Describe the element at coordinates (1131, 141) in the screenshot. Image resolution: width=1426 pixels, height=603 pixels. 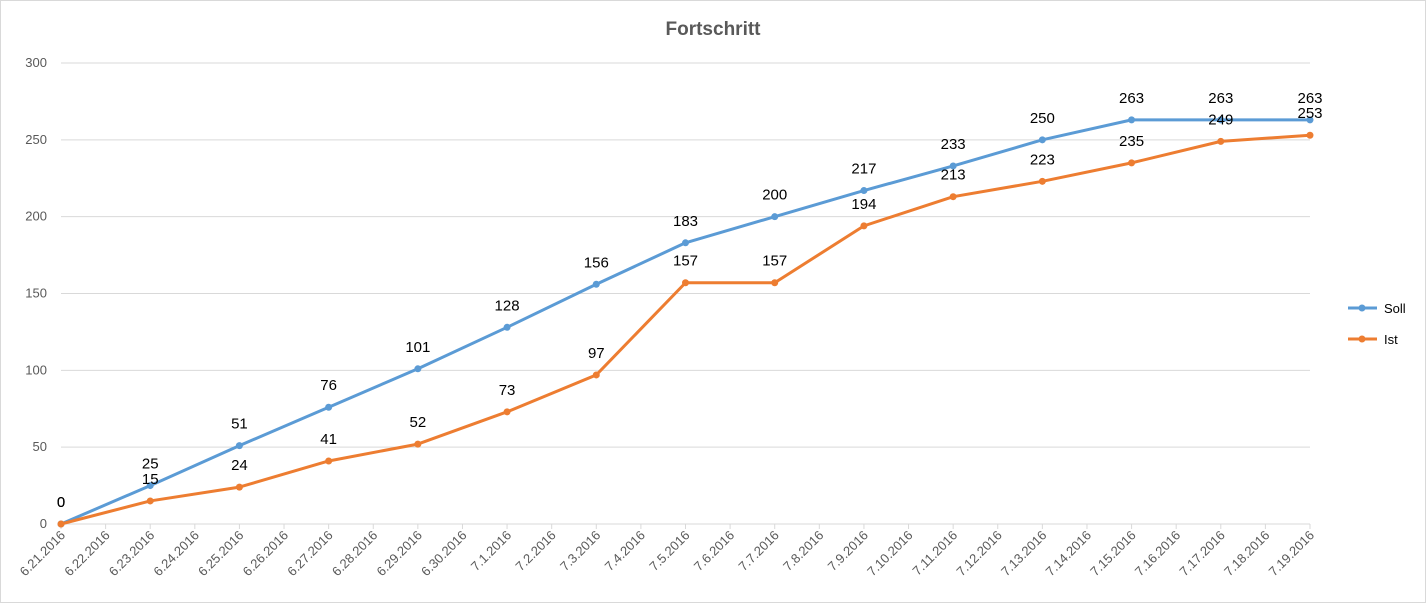
I see `data-label-ist: 235` at that location.